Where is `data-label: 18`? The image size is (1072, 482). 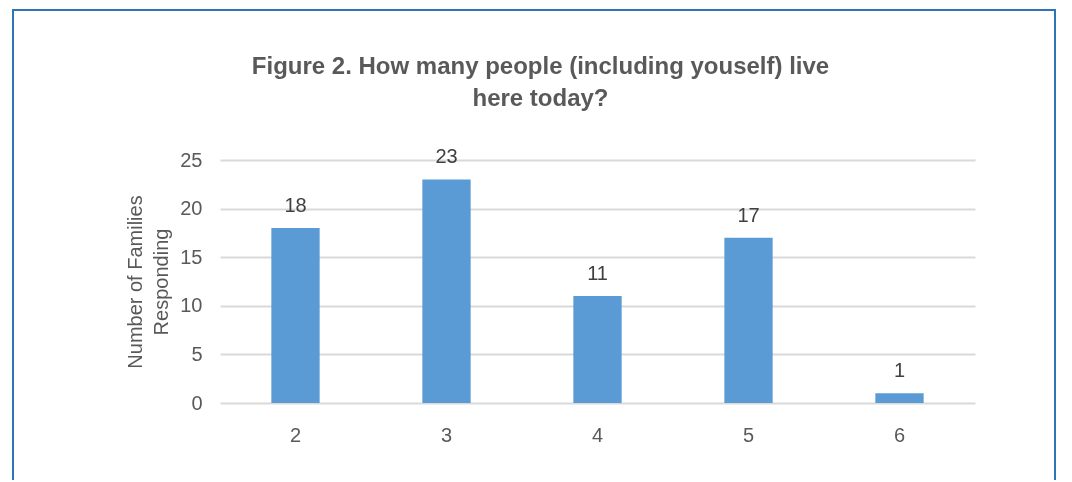 data-label: 18 is located at coordinates (295, 205).